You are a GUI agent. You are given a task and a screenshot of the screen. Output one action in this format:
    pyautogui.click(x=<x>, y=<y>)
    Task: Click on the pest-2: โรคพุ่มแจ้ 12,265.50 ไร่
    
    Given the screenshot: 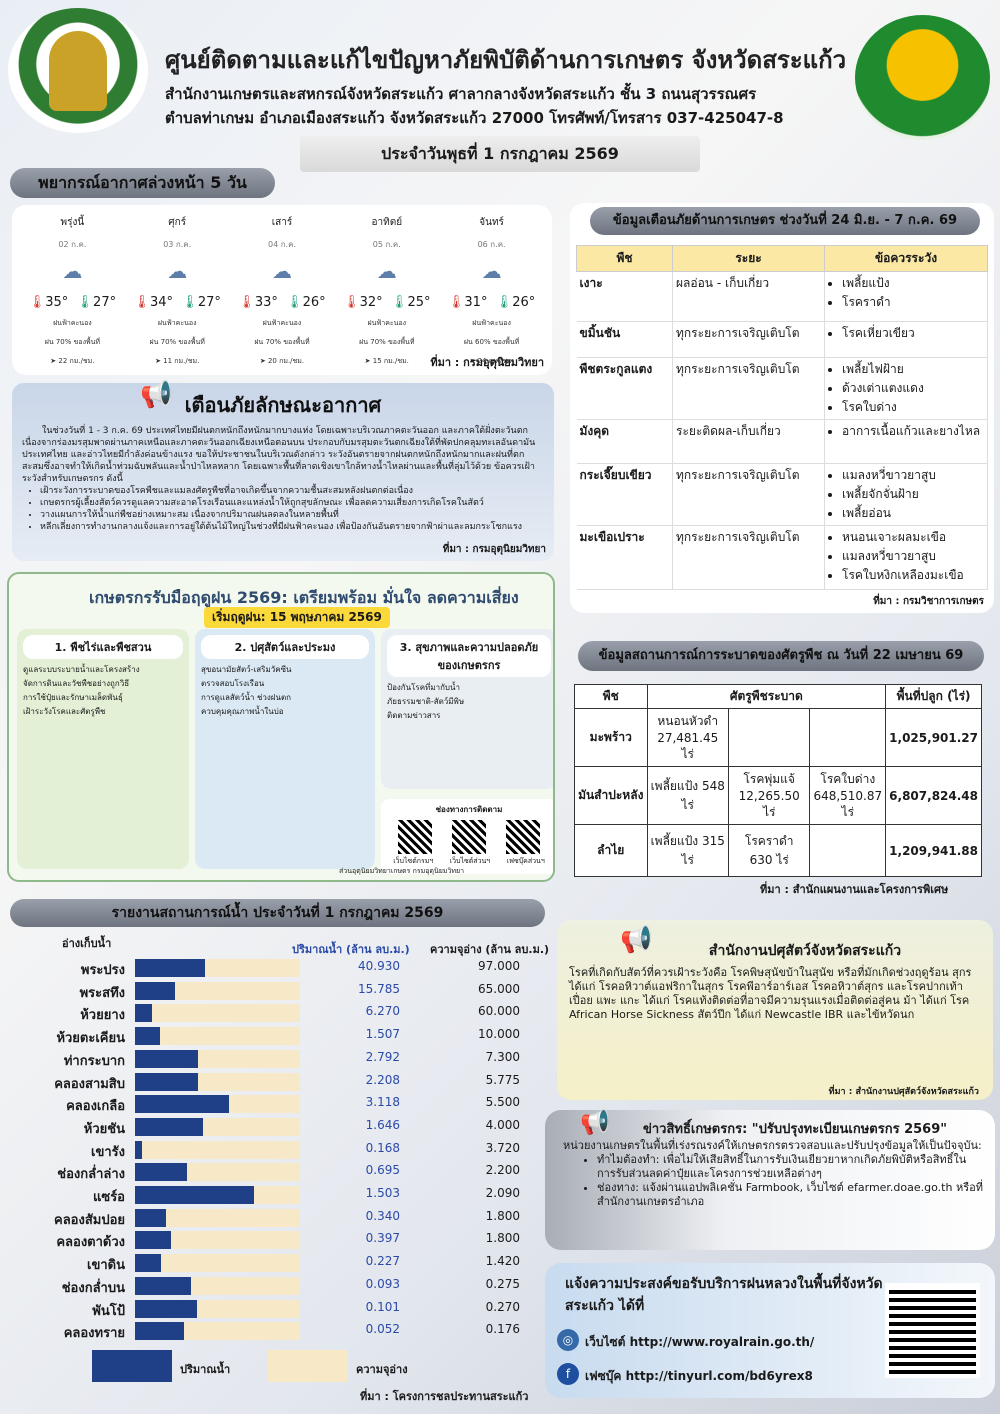 What is the action you would take?
    pyautogui.click(x=769, y=795)
    